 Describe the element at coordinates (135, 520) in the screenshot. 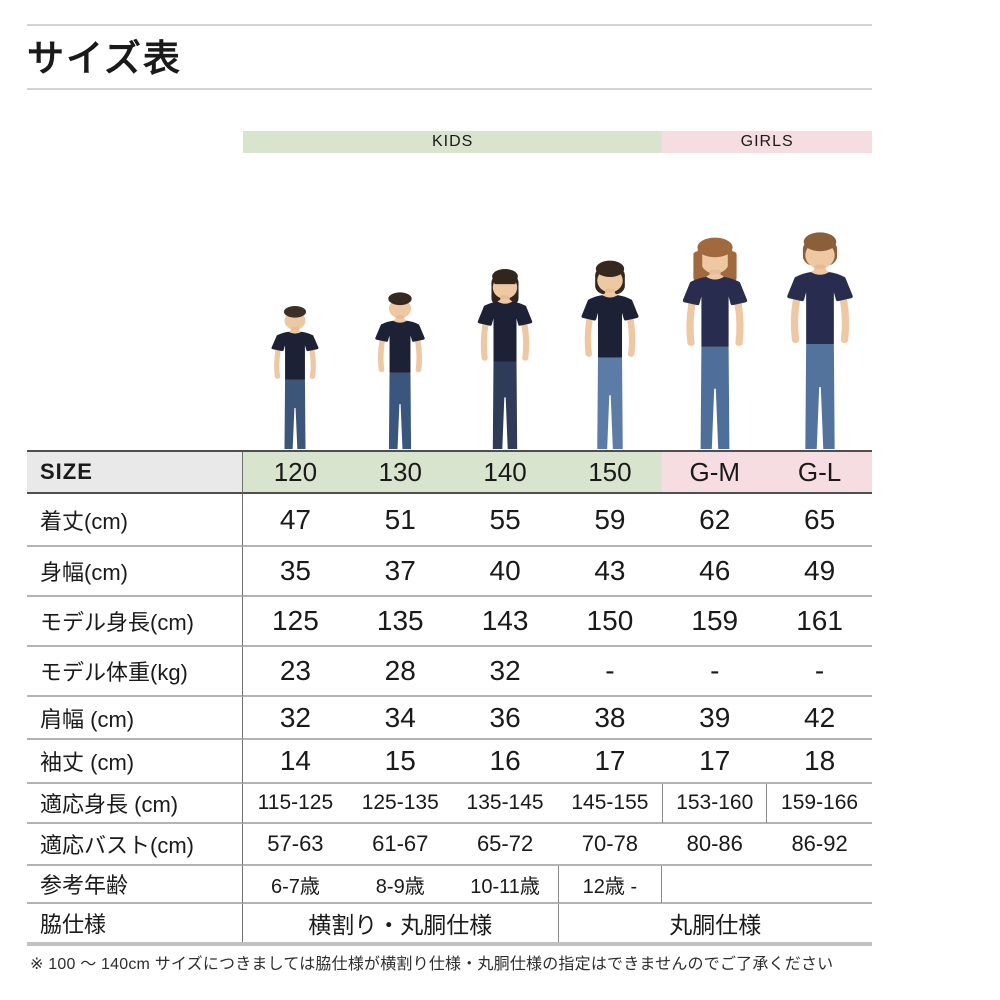

I see `row-label-body-length: 着丈(cm)` at that location.